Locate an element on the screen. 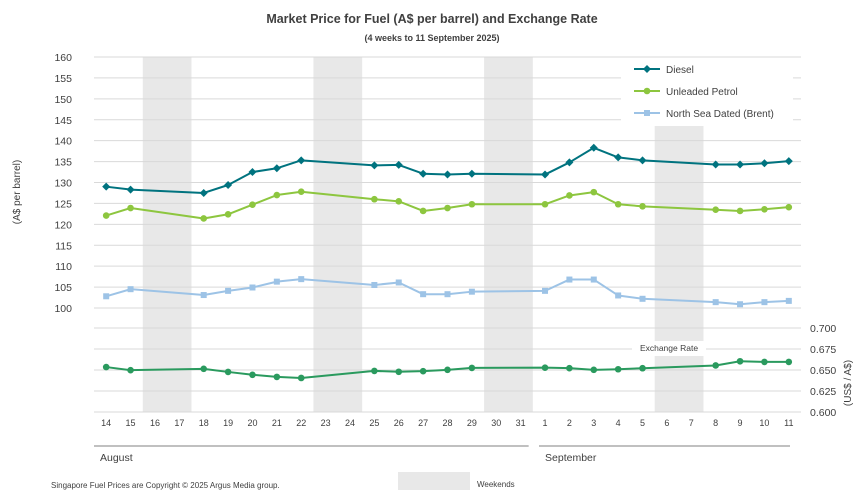  exchange-rate-label-bg is located at coordinates (669, 347).